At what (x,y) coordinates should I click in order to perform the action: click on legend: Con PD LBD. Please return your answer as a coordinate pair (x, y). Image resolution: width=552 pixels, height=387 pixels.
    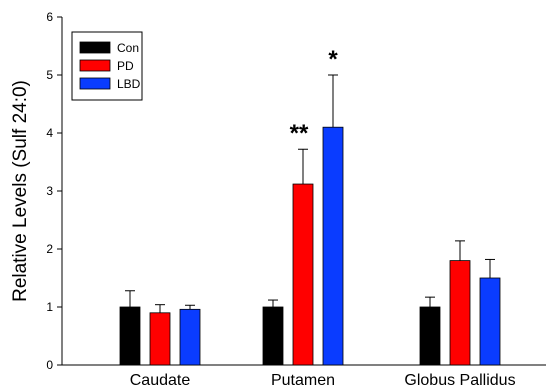
    Looking at the image, I should click on (107, 66).